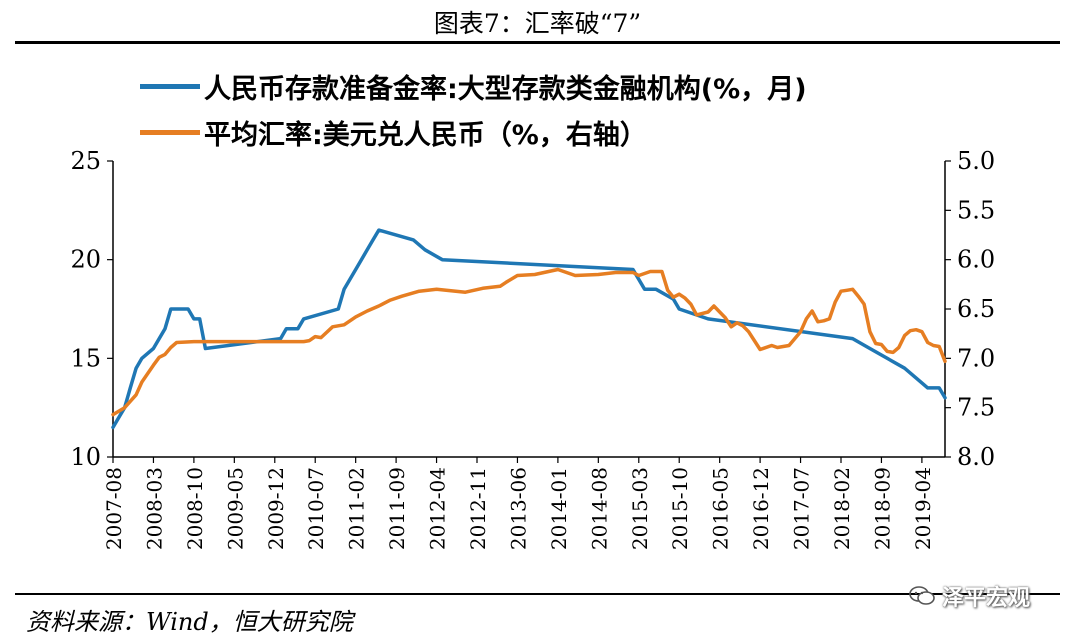 Image resolution: width=1075 pixels, height=640 pixels. Describe the element at coordinates (537, 594) in the screenshot. I see `footer-divider` at that location.